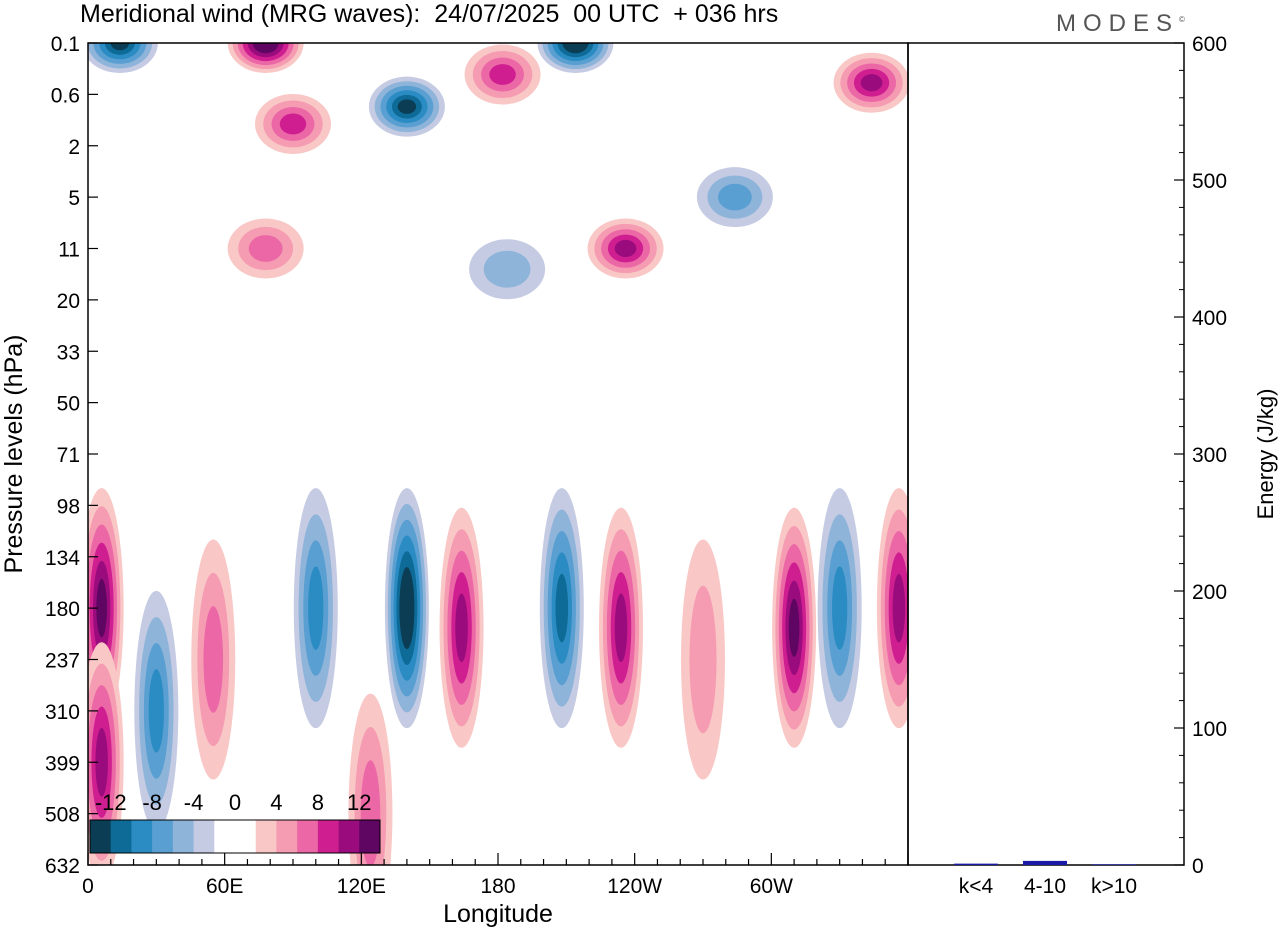 Image resolution: width=1280 pixels, height=930 pixels. I want to click on y-tick-label: 310, so click(62, 712).